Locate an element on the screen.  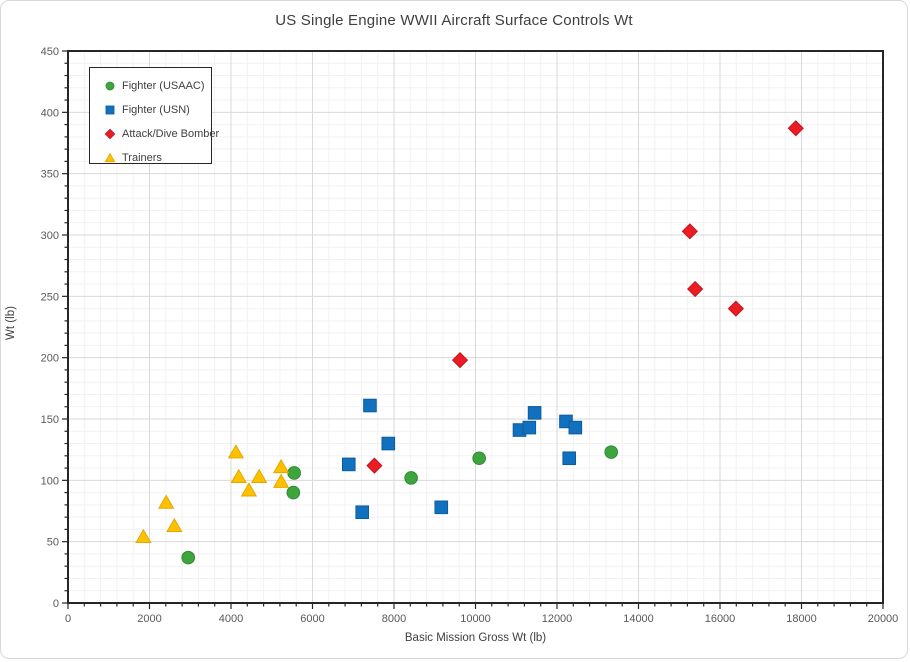
y-tick-label: 200 is located at coordinates (50, 359).